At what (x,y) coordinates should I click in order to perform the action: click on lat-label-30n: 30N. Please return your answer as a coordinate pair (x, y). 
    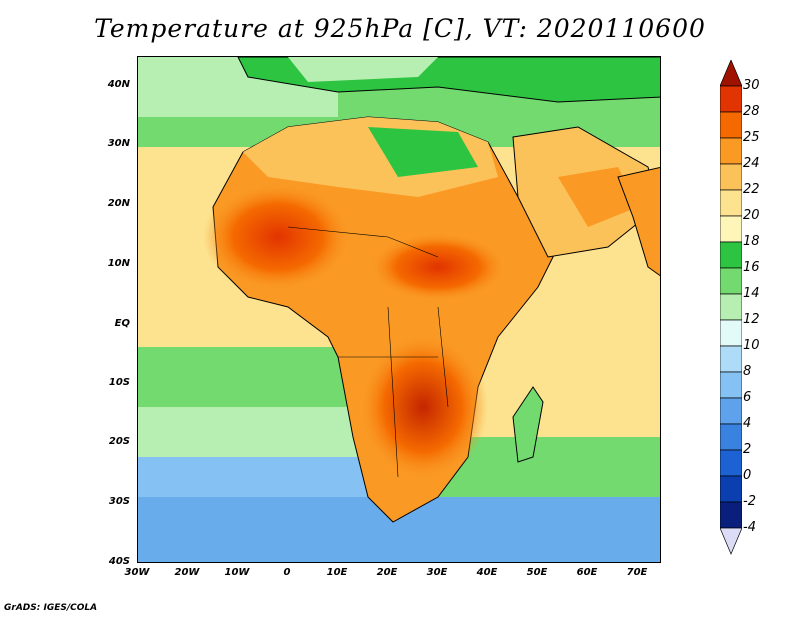
    Looking at the image, I should click on (118, 143).